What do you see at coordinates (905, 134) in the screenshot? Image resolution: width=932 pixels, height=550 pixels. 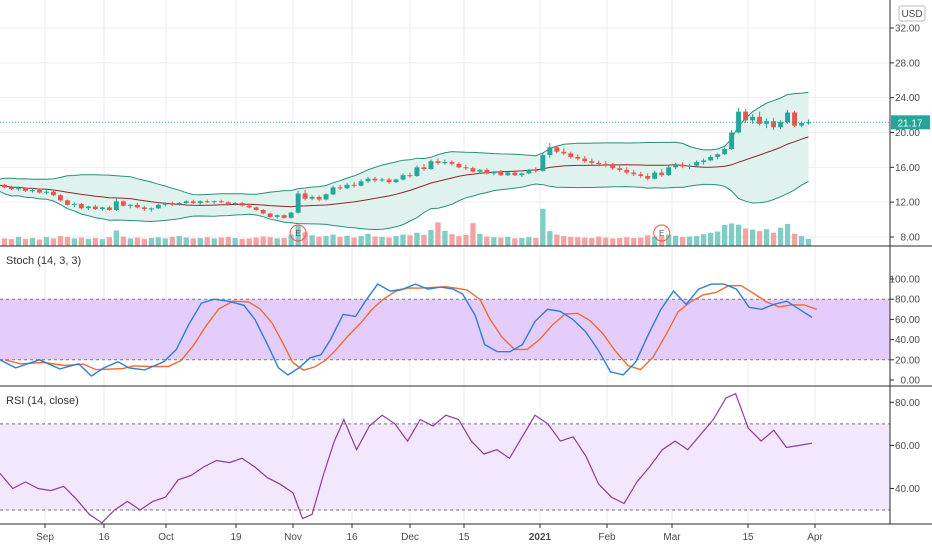 I see `price-axis: 8.00 12.00 16.00 20.00 24.00 28.00 32.00` at bounding box center [905, 134].